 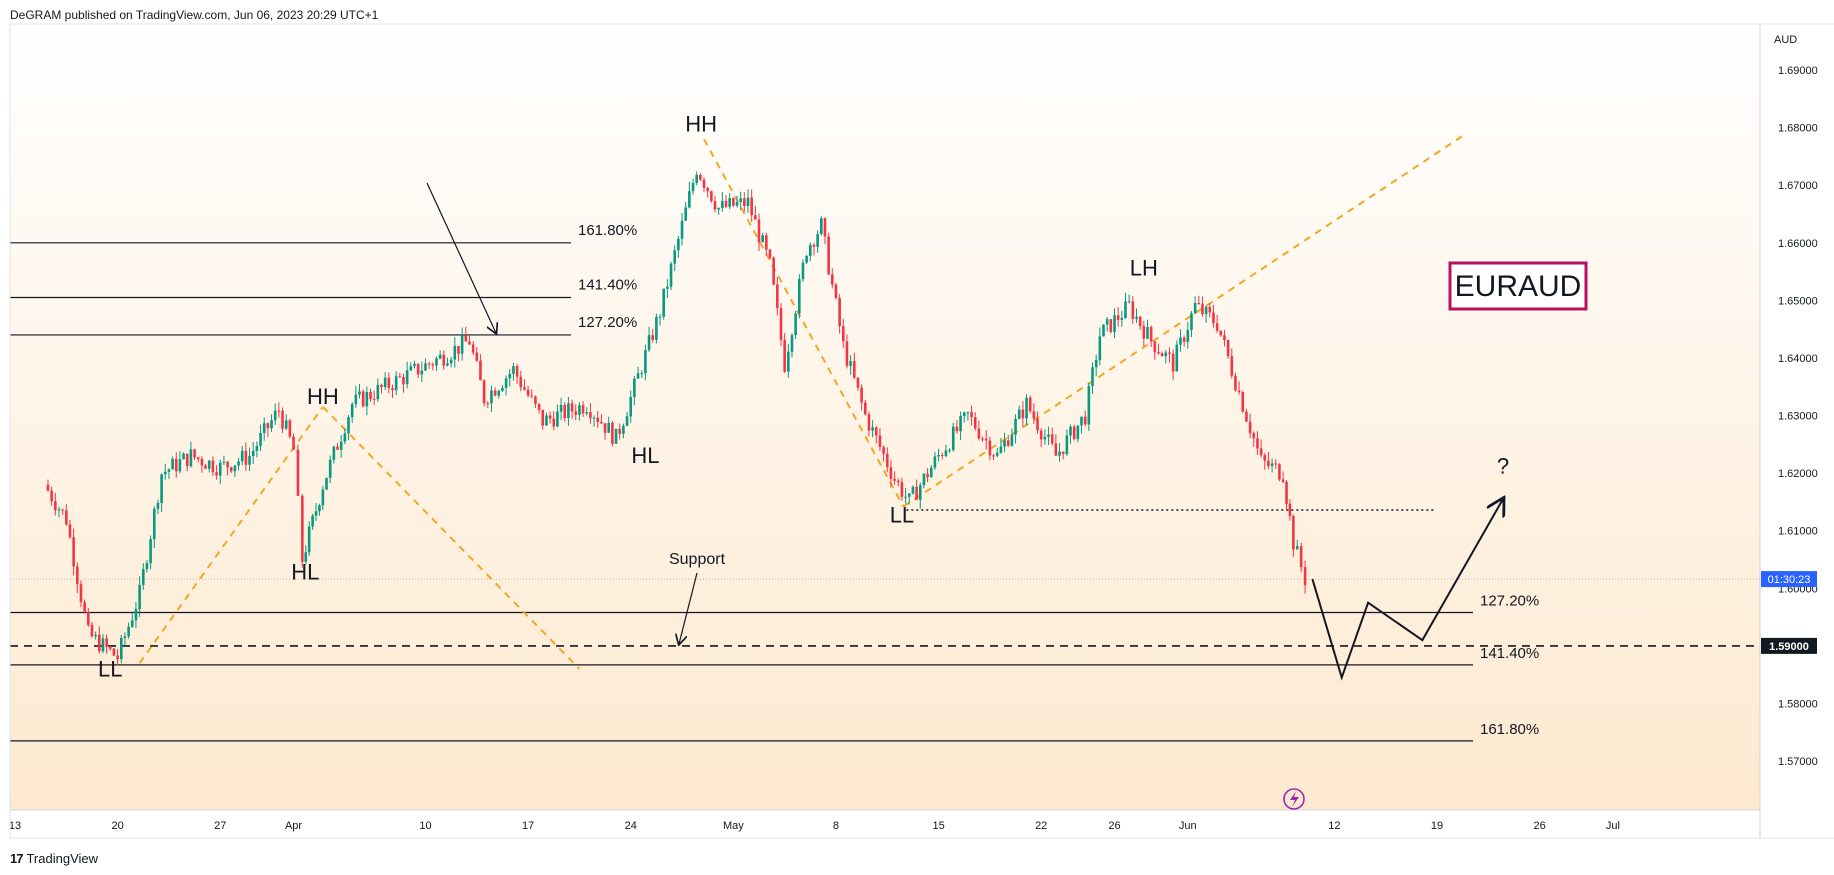 I want to click on price-tick-label: 1.69000, so click(x=1798, y=71).